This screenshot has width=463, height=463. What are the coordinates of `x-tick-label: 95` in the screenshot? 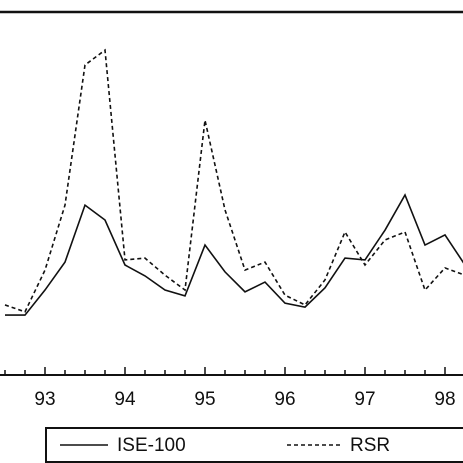 It's located at (204, 399).